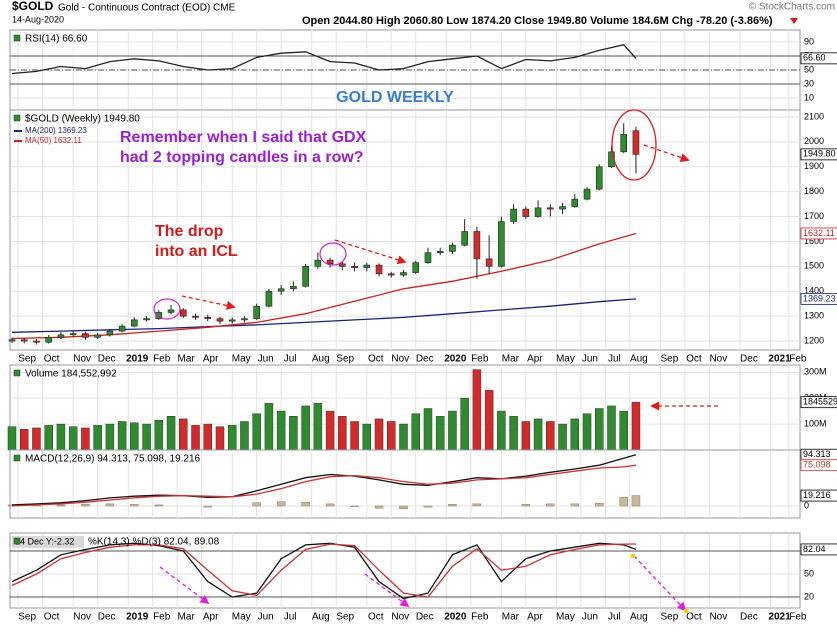 The image size is (837, 631). I want to click on y-tick-label: 1700, so click(814, 216).